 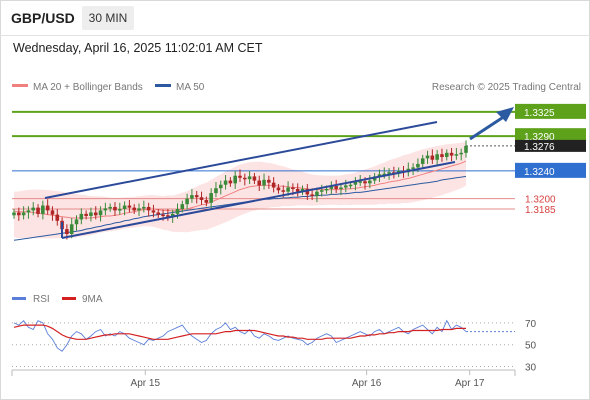 I want to click on symbol-label: GBP/USD, so click(x=43, y=18).